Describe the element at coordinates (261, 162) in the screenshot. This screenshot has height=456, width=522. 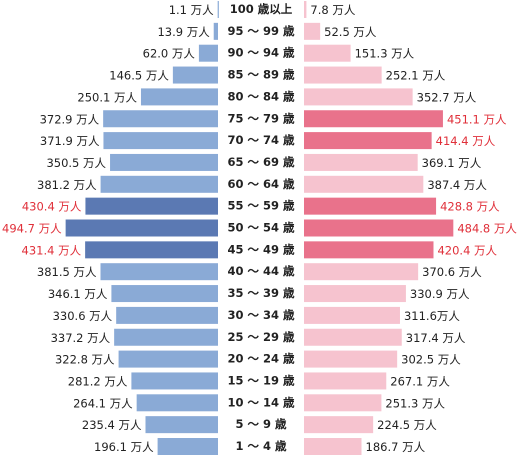
I see `age-label: 65 ～ 69 歳` at that location.